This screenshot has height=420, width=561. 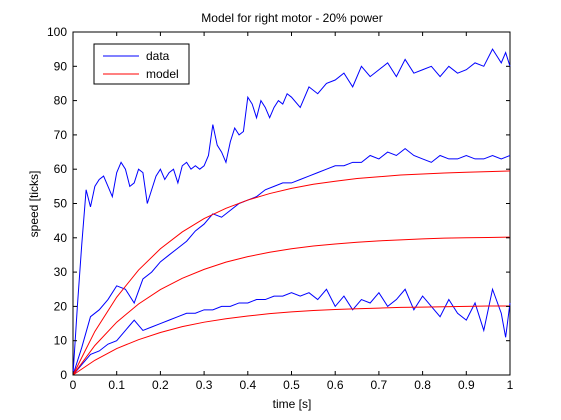 What do you see at coordinates (379, 385) in the screenshot?
I see `x-tick-label: 0.7` at bounding box center [379, 385].